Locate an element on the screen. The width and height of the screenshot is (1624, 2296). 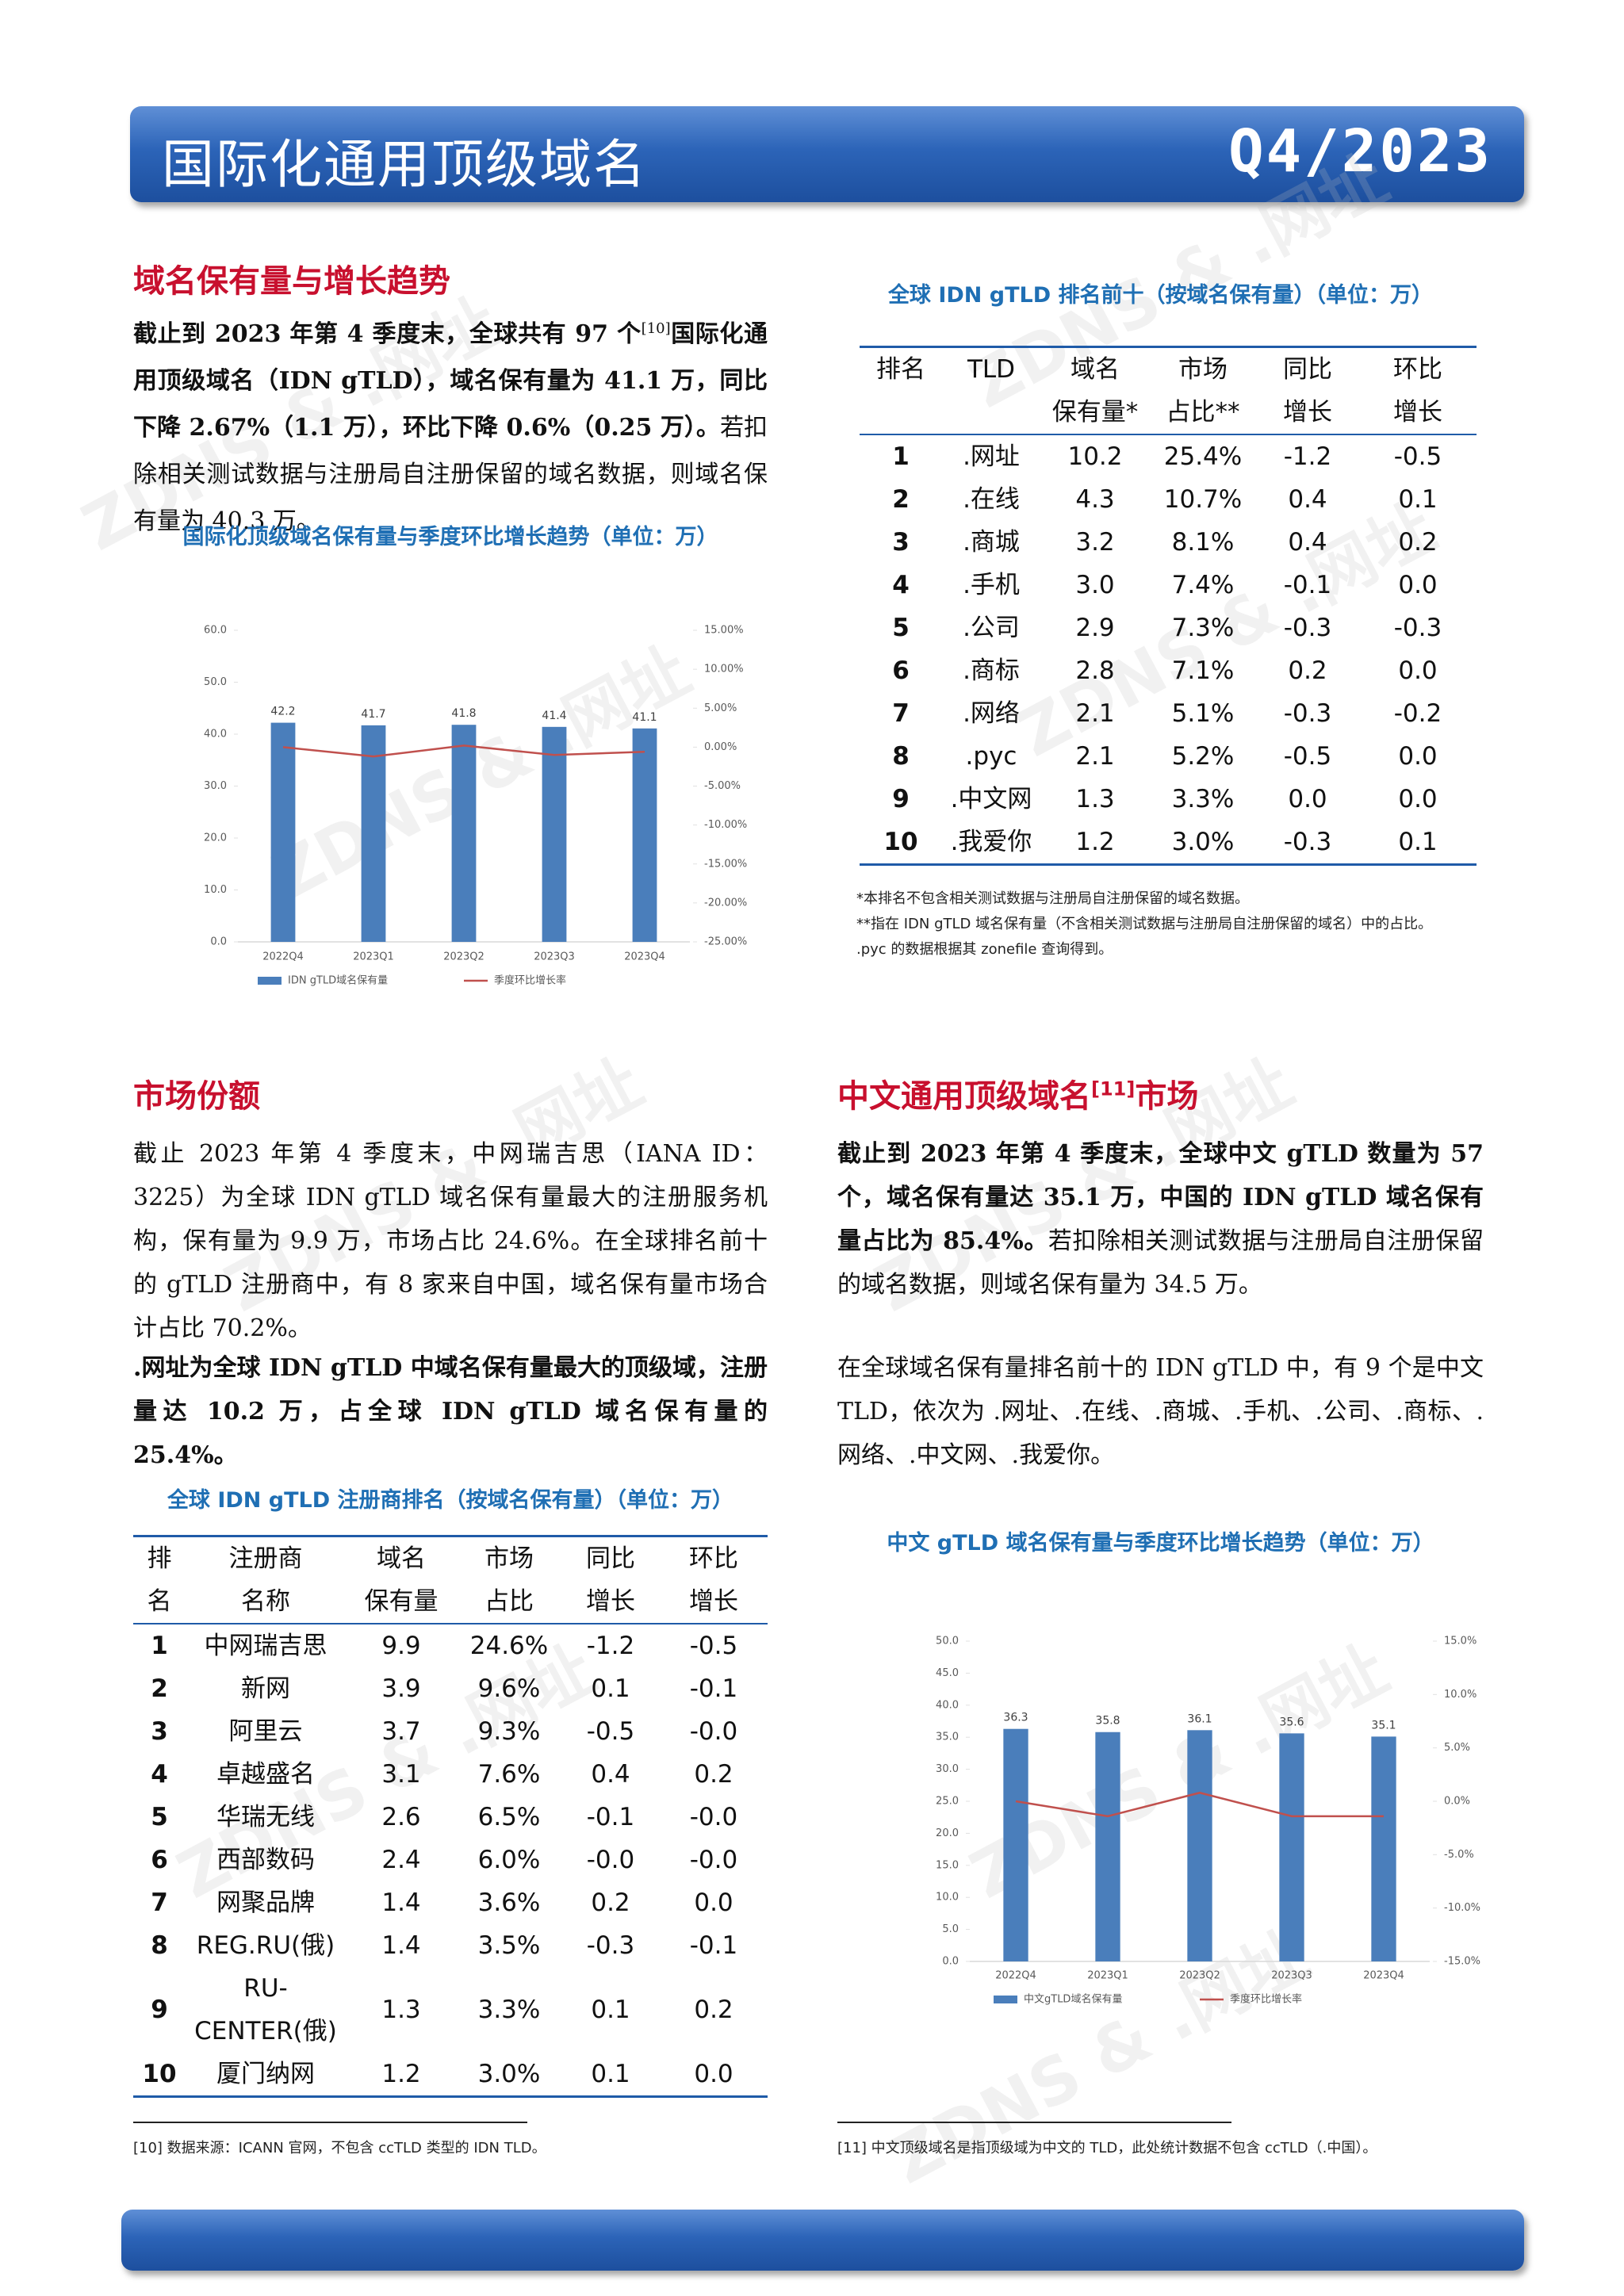
table-cell: 阿里云 is located at coordinates (265, 1732).